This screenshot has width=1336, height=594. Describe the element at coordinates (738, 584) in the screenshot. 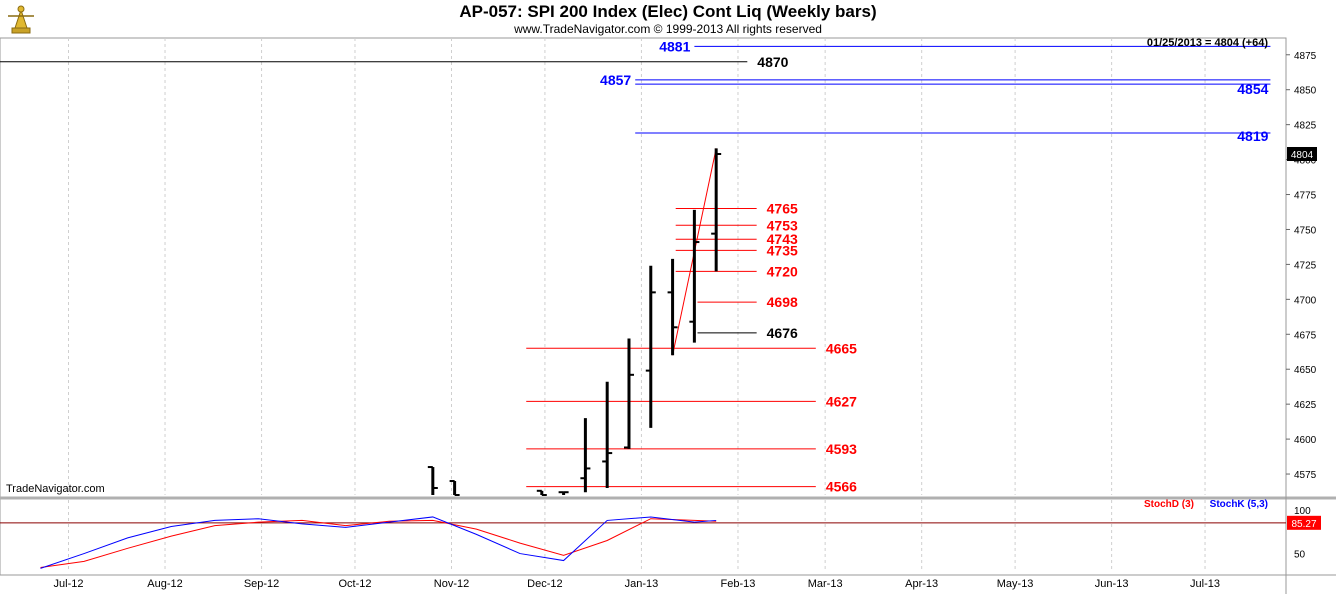

I see `x-tick-label: Feb-13` at that location.